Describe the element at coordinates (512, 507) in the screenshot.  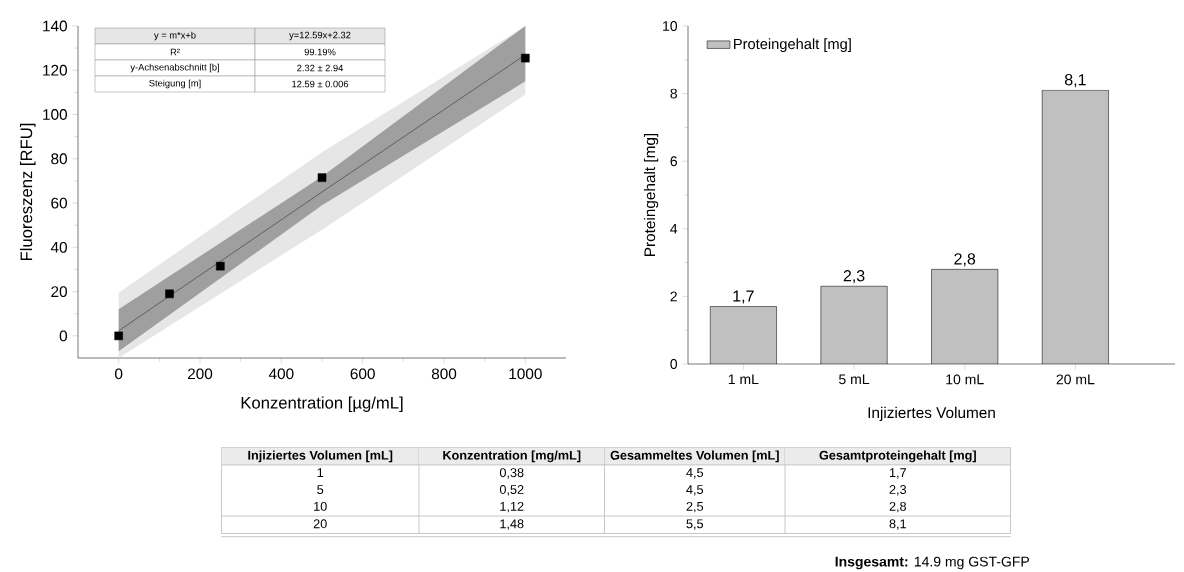
I see `text: 1,12` at that location.